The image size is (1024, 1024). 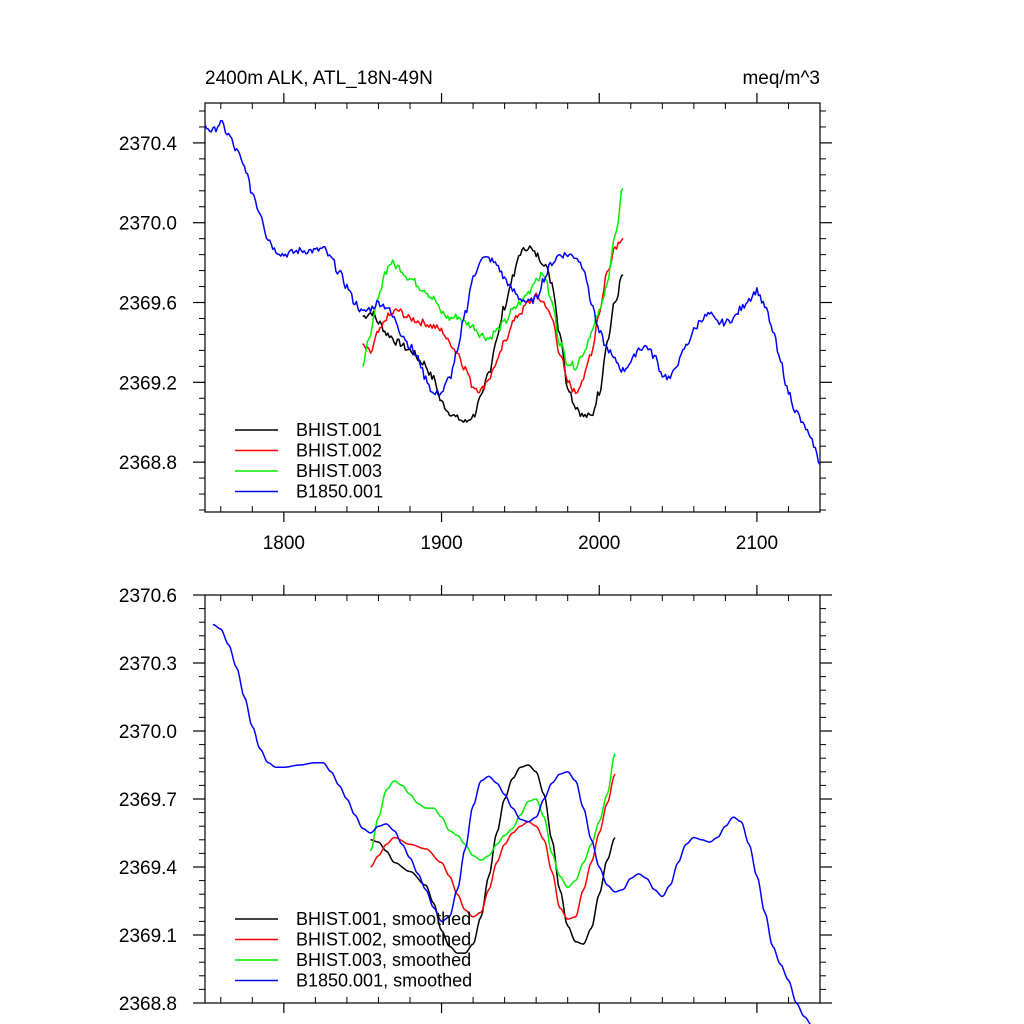 What do you see at coordinates (383, 940) in the screenshot?
I see `legend-label: BHIST.002, smoothed` at bounding box center [383, 940].